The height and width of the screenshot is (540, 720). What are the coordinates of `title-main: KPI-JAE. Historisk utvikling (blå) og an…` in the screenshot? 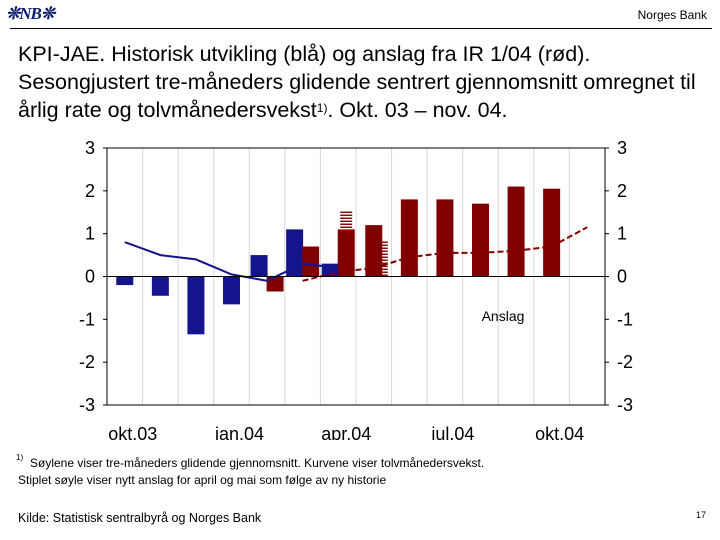 It's located at (357, 82).